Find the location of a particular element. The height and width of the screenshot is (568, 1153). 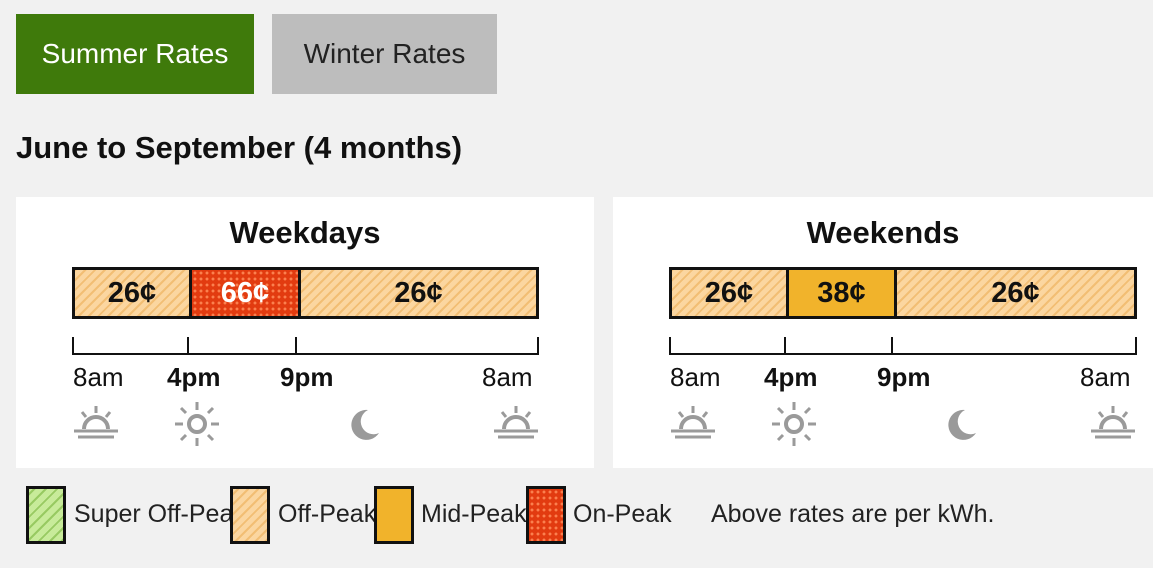

weekdays-segment-on-peak: 66¢ is located at coordinates (243, 293).